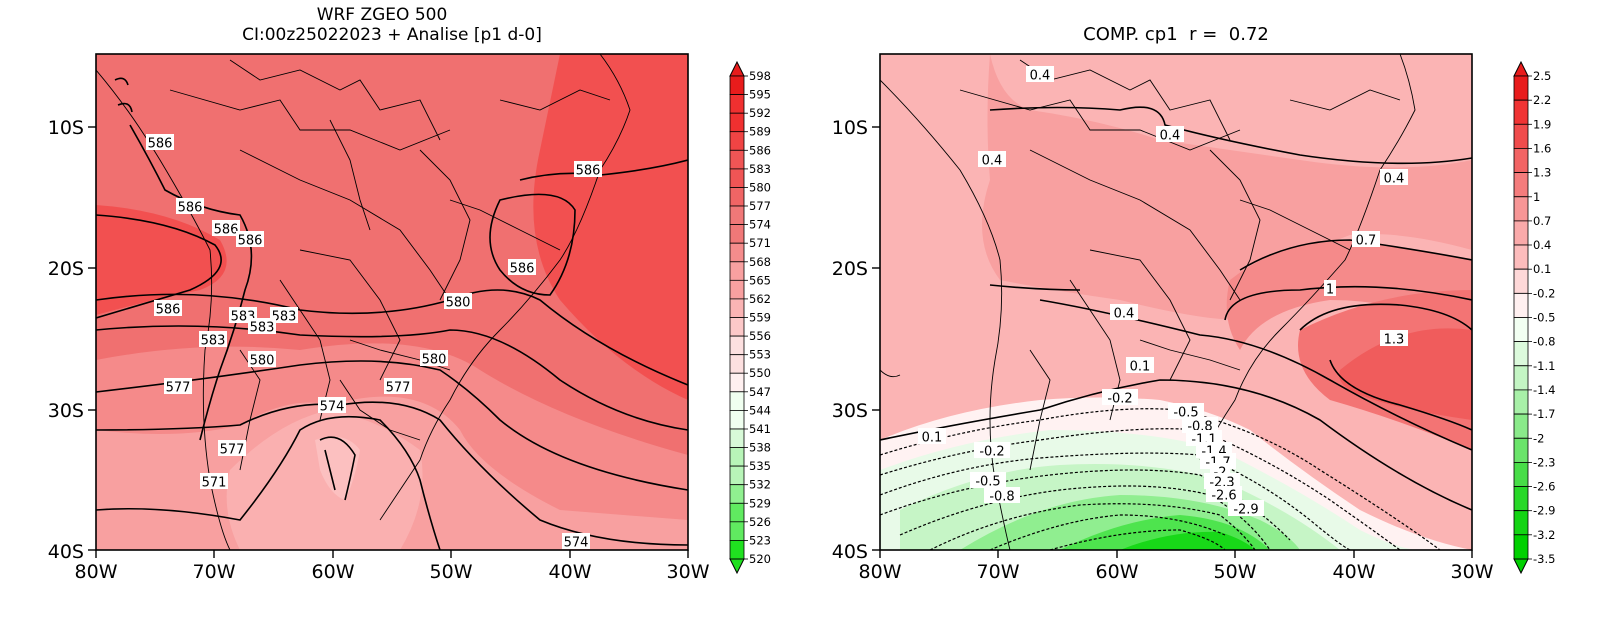 The width and height of the screenshot is (1604, 624). I want to click on left-contour-label: 577, so click(398, 388).